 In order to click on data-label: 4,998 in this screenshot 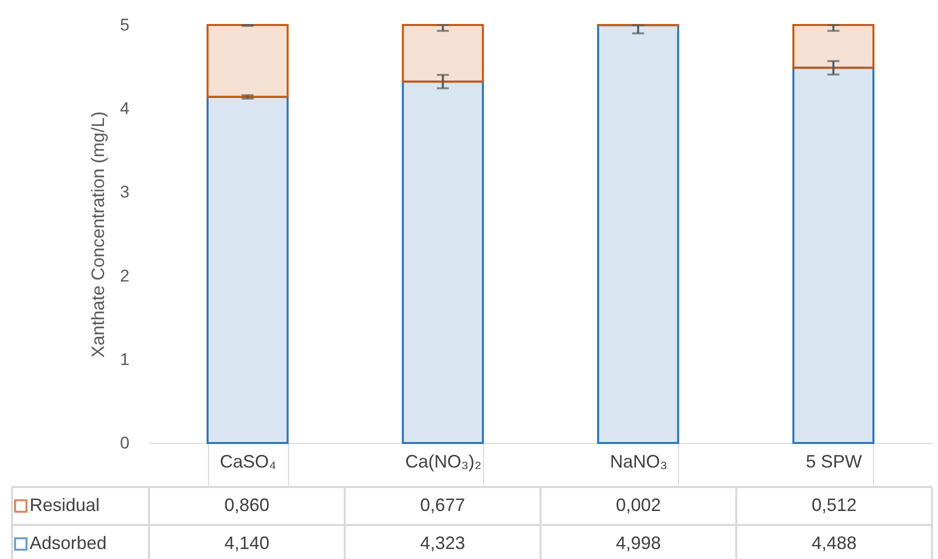, I will do `click(638, 543)`.